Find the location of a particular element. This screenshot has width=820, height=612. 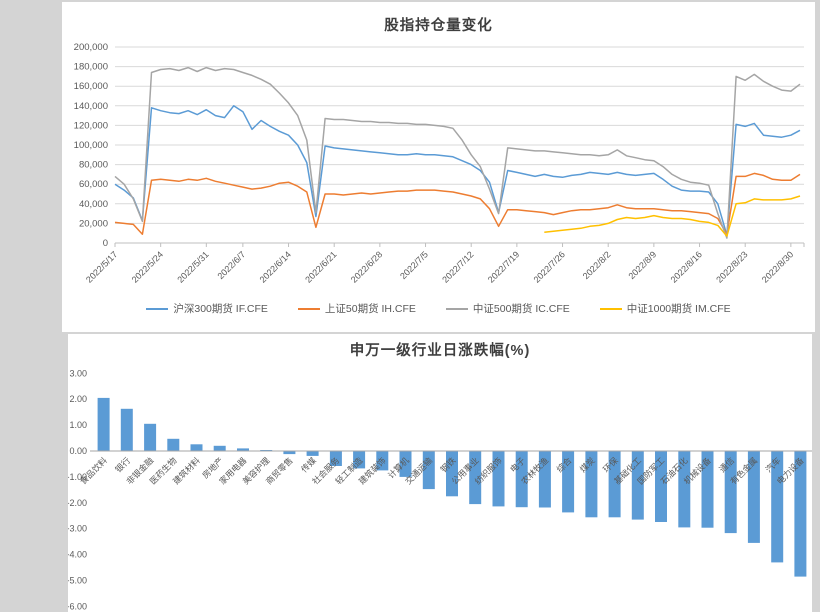

x-axis-tick-label: 2022/7/5 is located at coordinates (414, 265).